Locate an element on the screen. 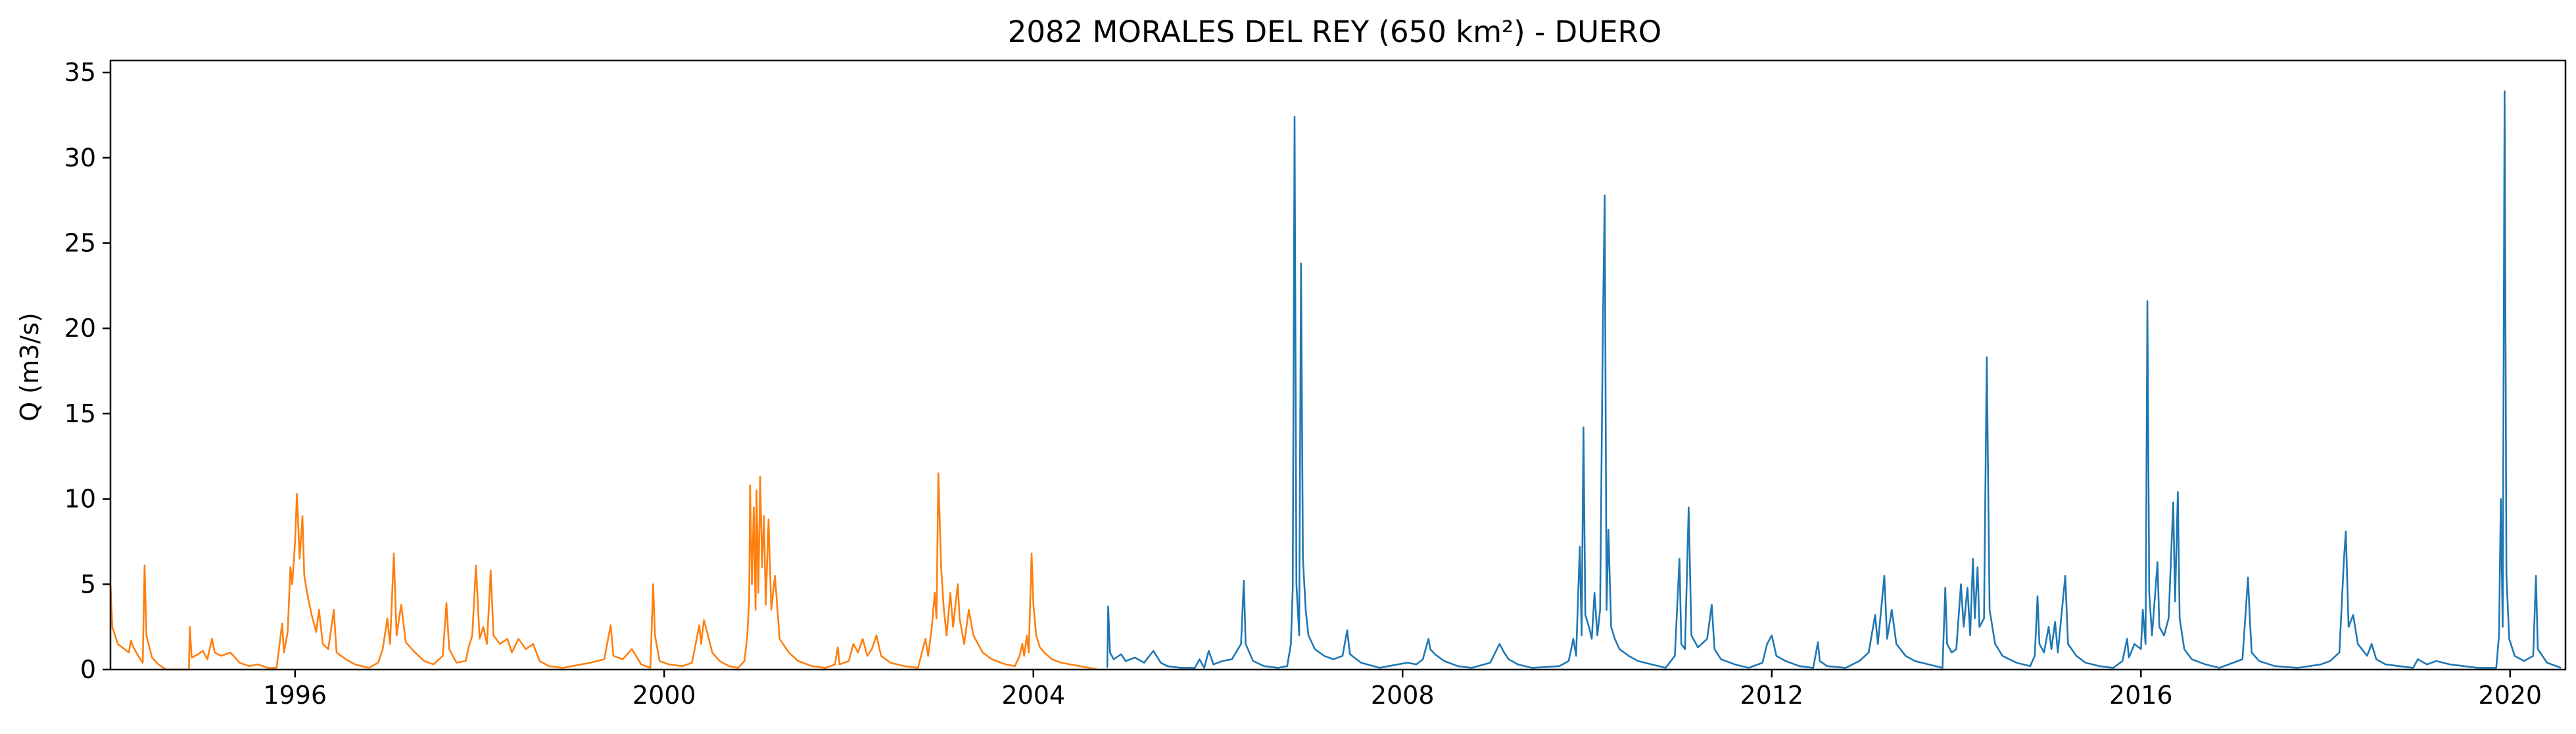  y-tick-label: 20 is located at coordinates (80, 329).